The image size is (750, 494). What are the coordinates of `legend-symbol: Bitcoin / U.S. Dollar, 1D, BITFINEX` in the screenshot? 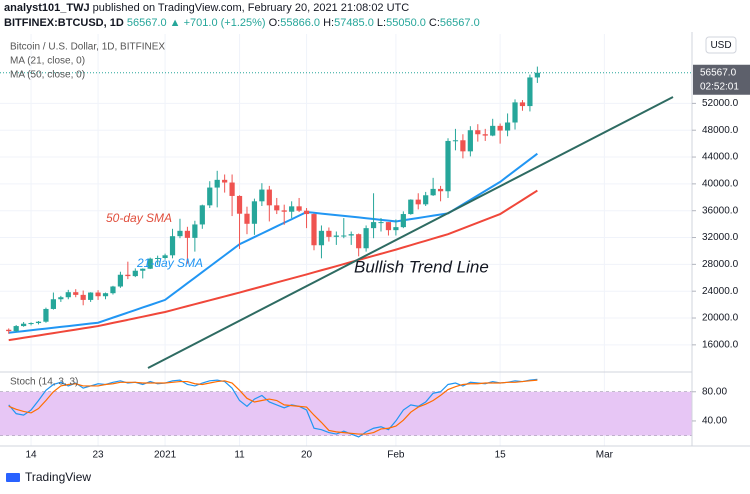 It's located at (87, 47).